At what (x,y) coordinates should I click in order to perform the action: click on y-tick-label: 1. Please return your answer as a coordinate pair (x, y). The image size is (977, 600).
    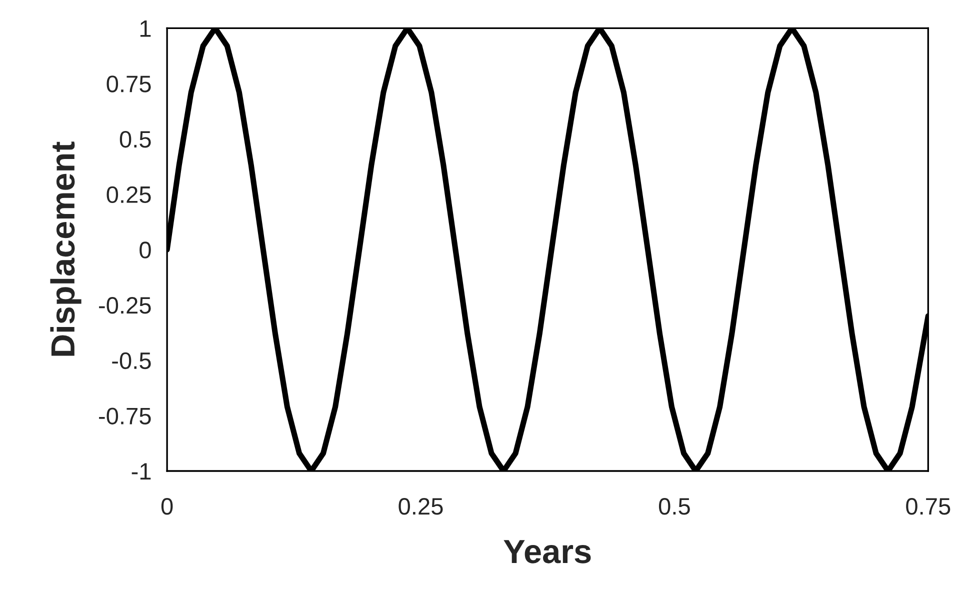
    Looking at the image, I should click on (145, 28).